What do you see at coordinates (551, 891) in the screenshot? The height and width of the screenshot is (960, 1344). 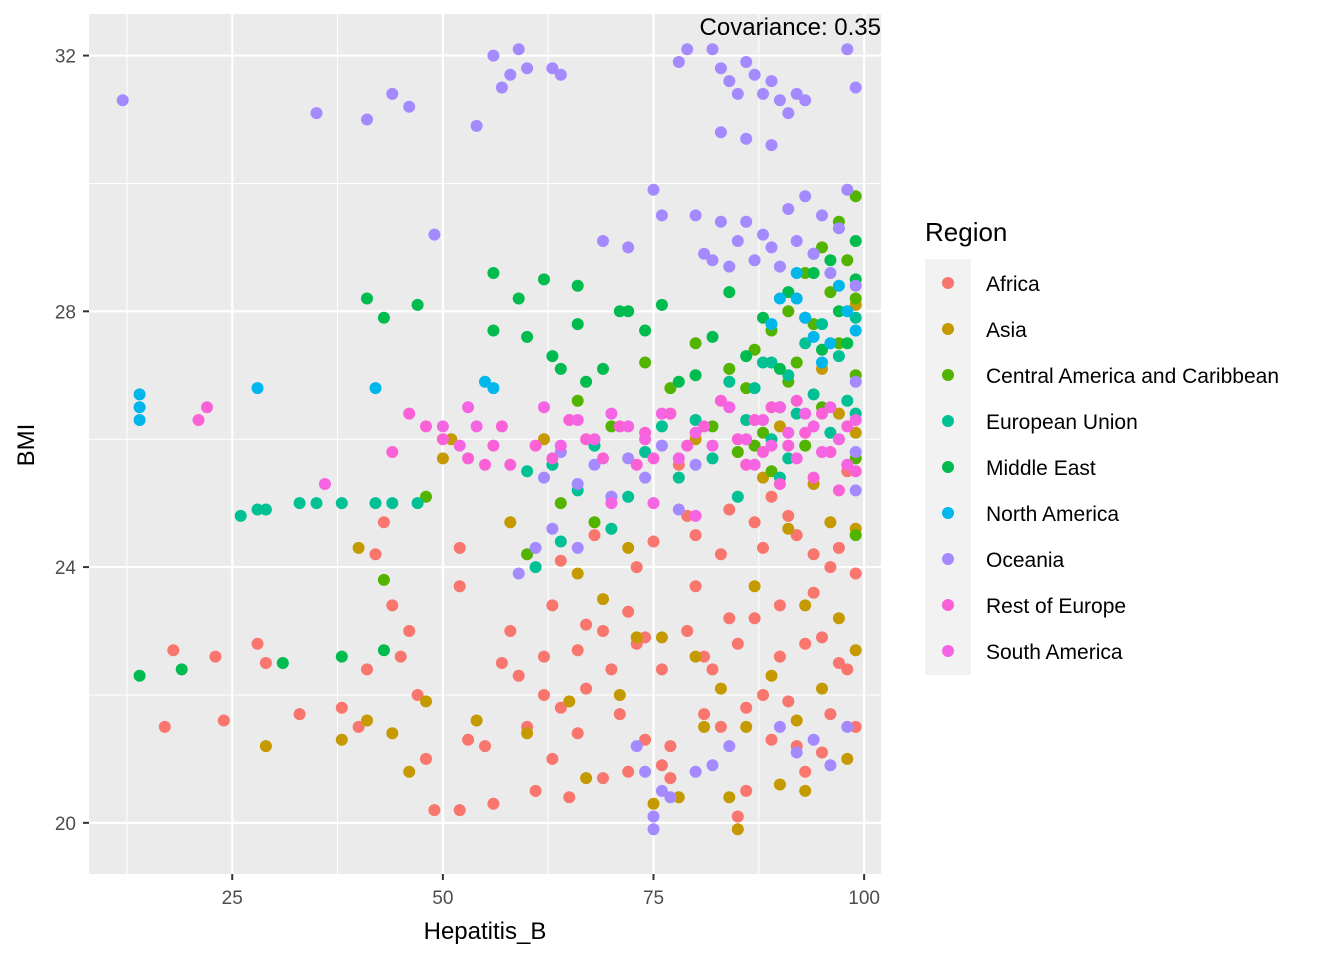 I see `x-axis-ticks: 25 50 75 100` at bounding box center [551, 891].